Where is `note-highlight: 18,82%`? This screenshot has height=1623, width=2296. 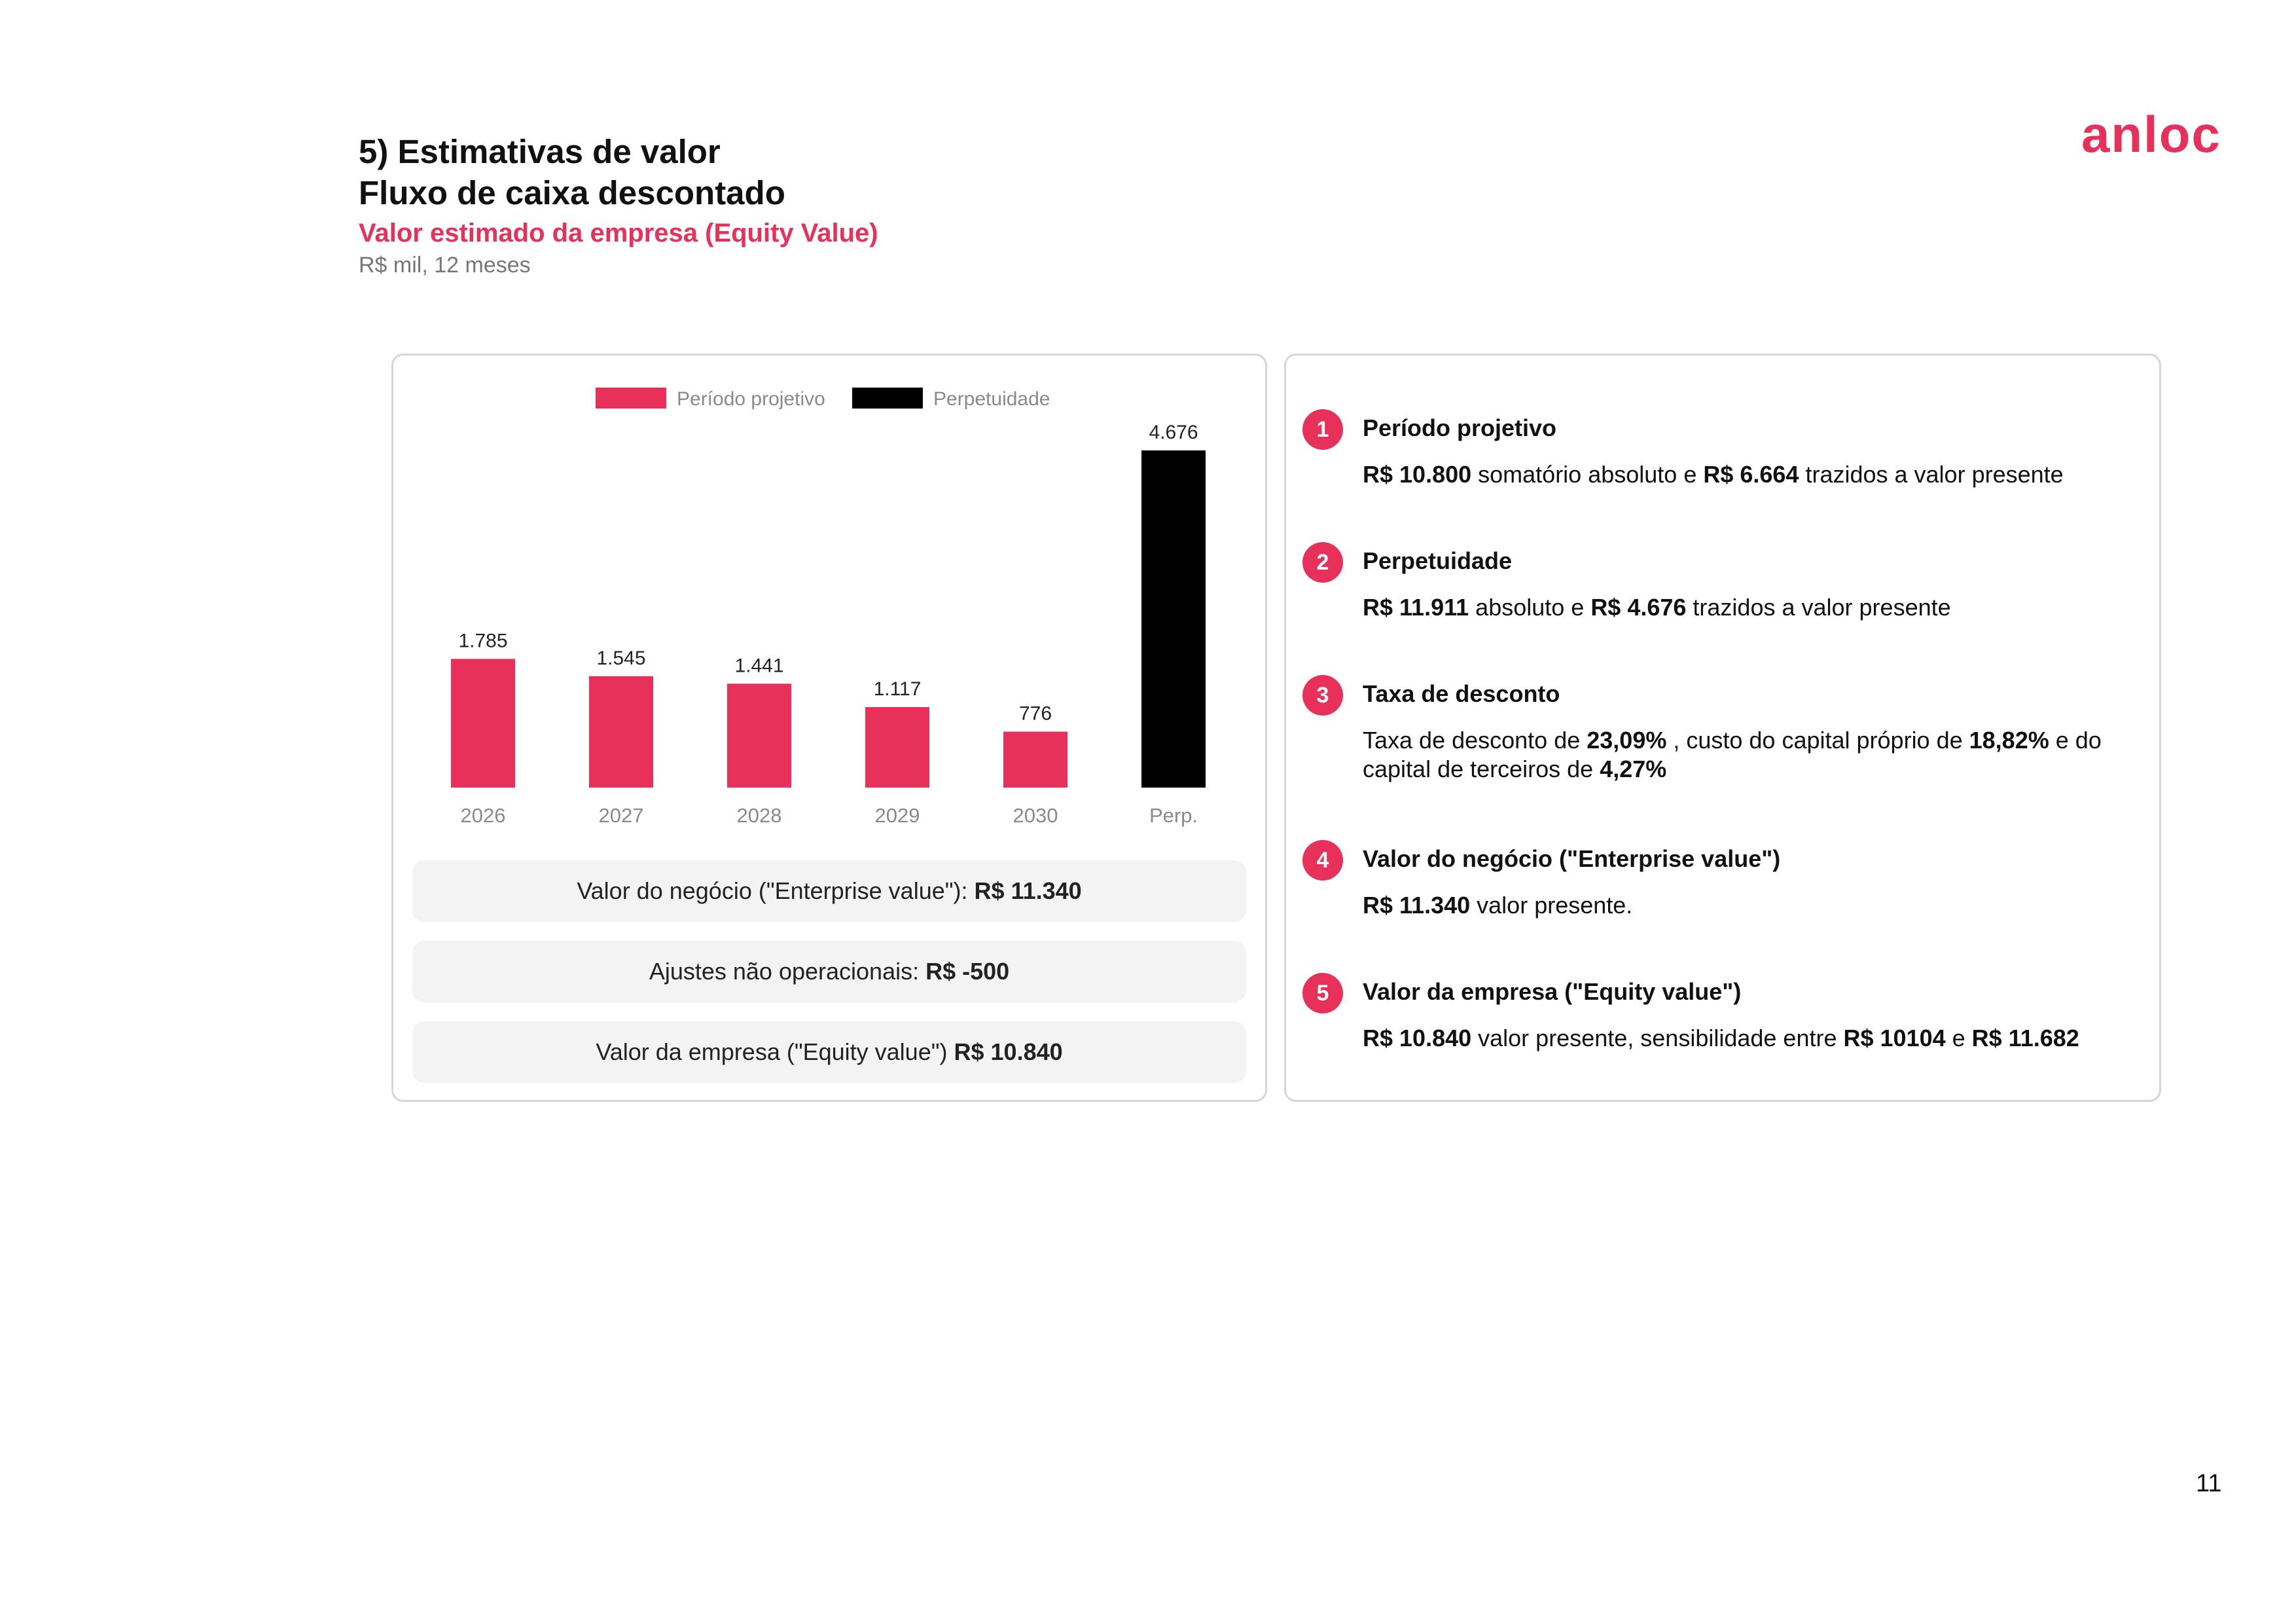 note-highlight: 18,82% is located at coordinates (2009, 740).